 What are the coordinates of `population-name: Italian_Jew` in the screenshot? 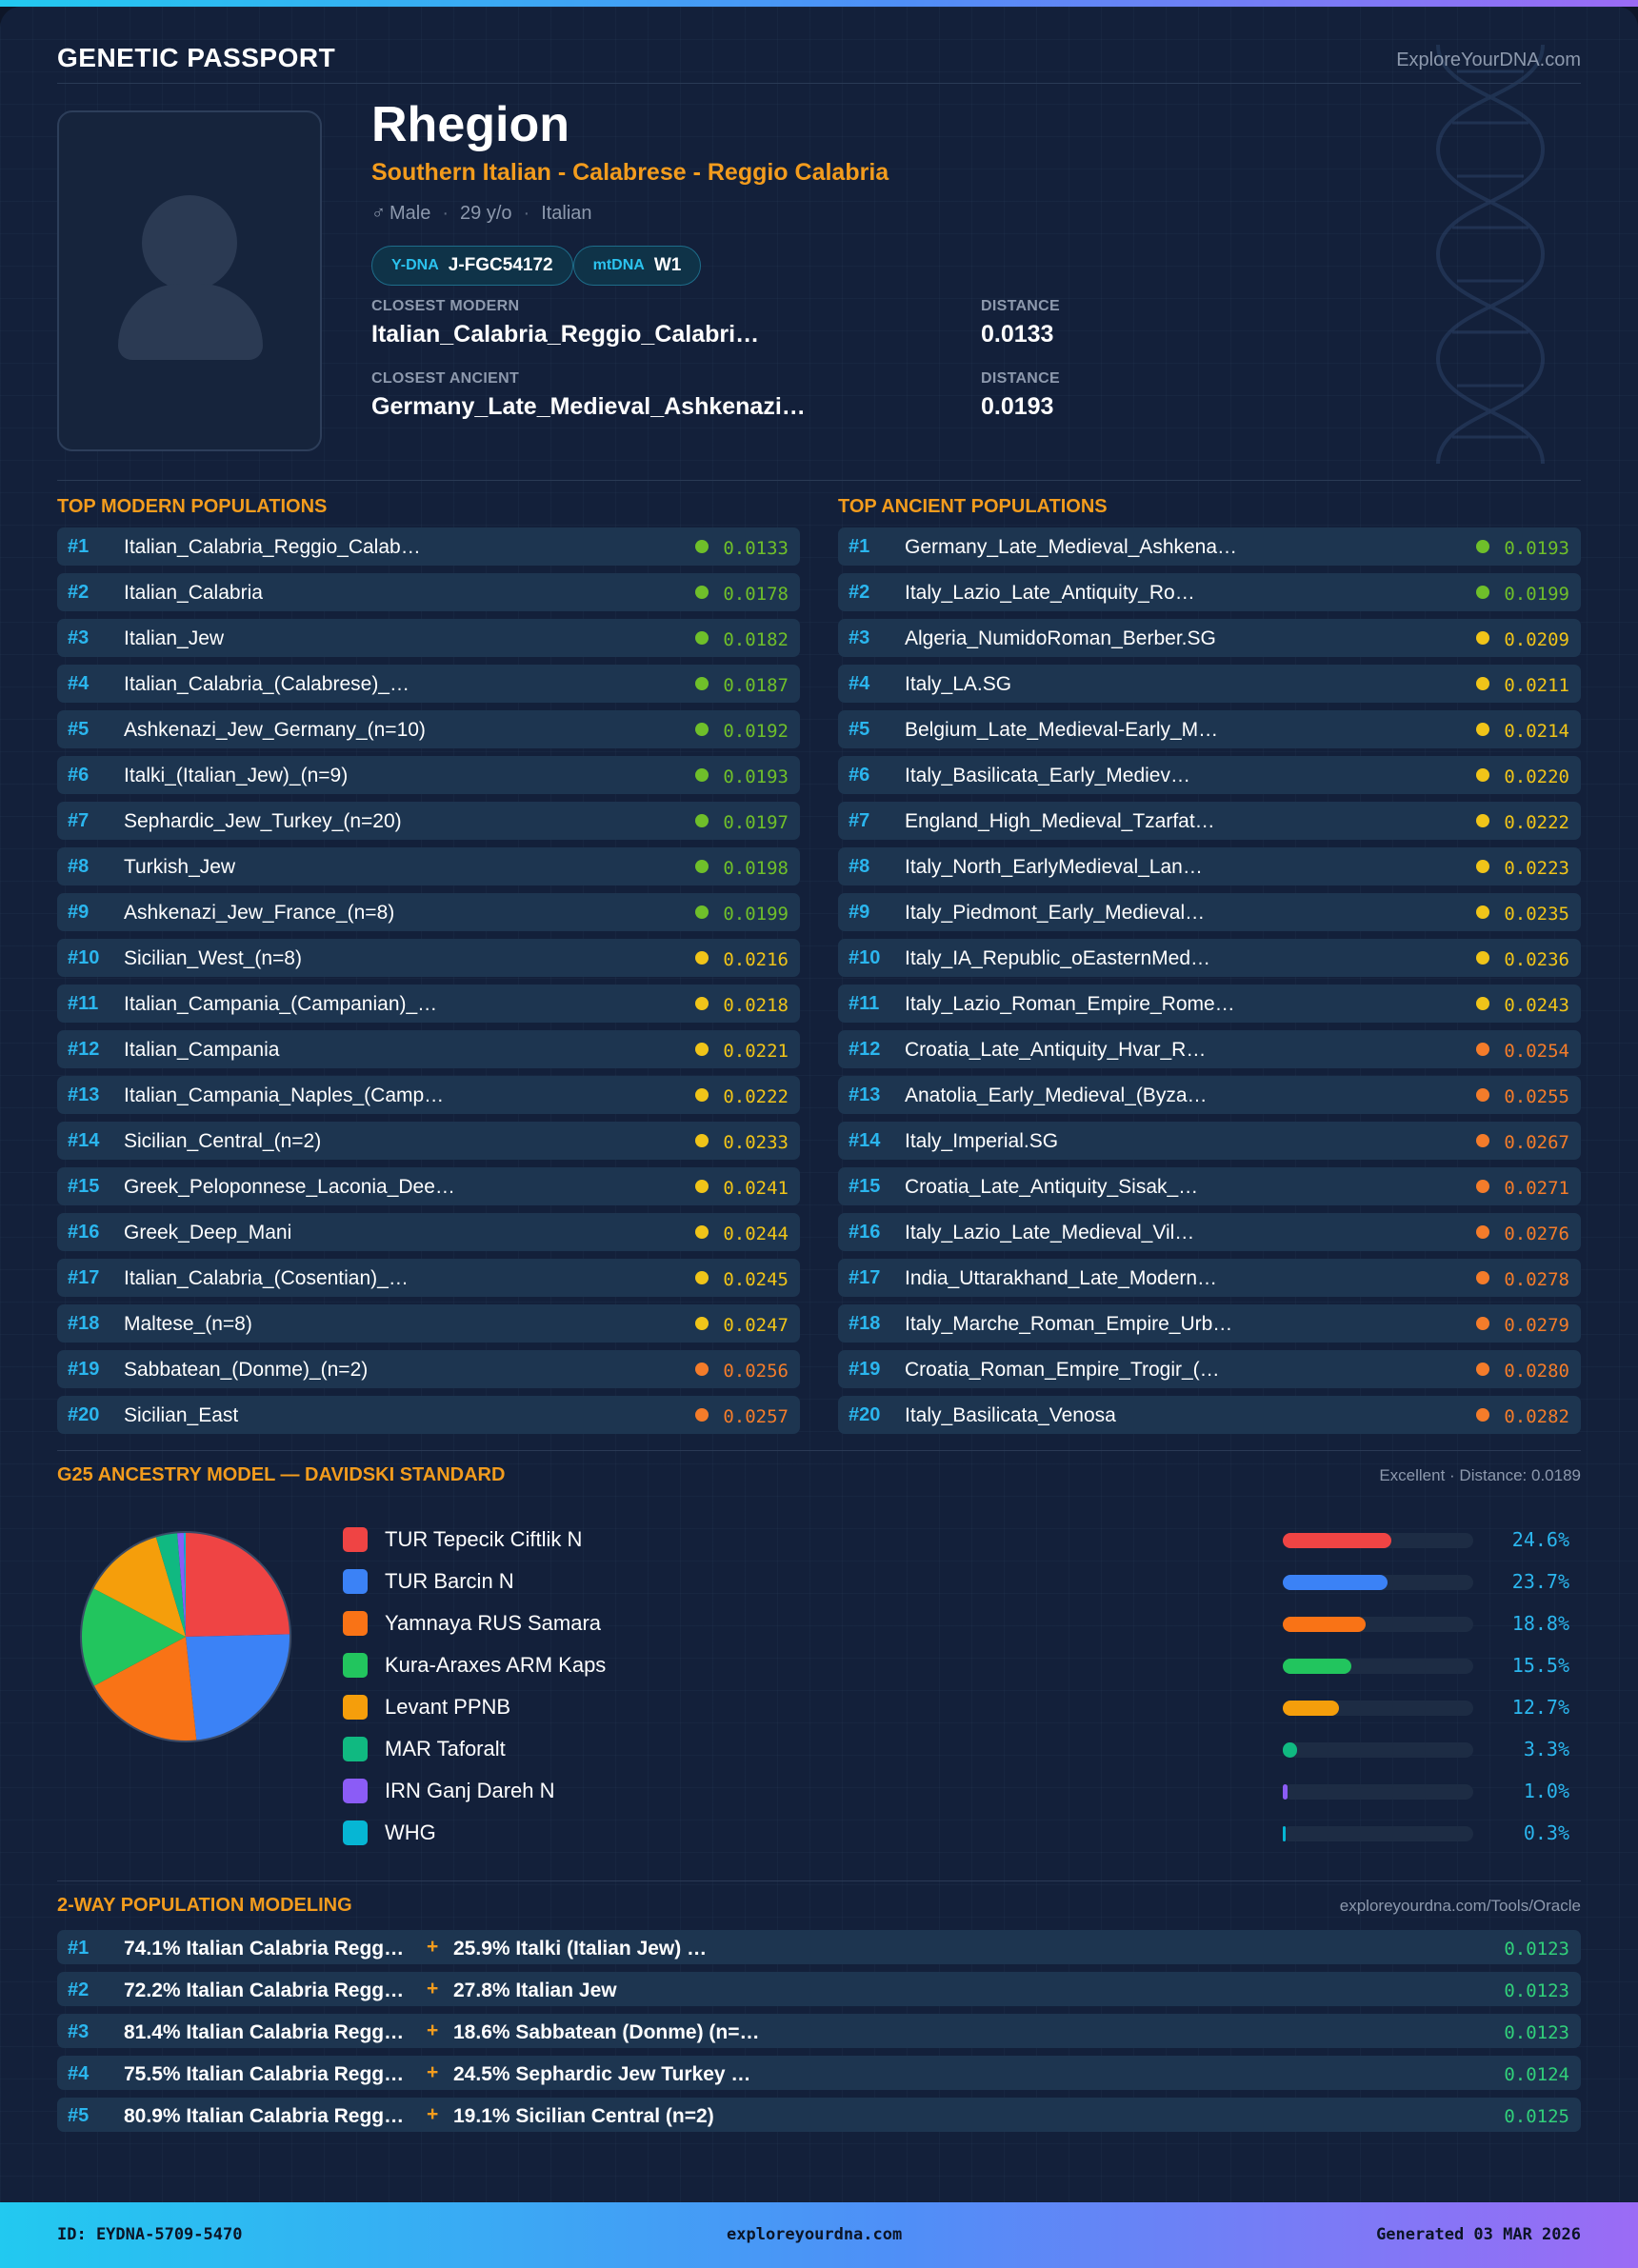 It's located at (174, 638).